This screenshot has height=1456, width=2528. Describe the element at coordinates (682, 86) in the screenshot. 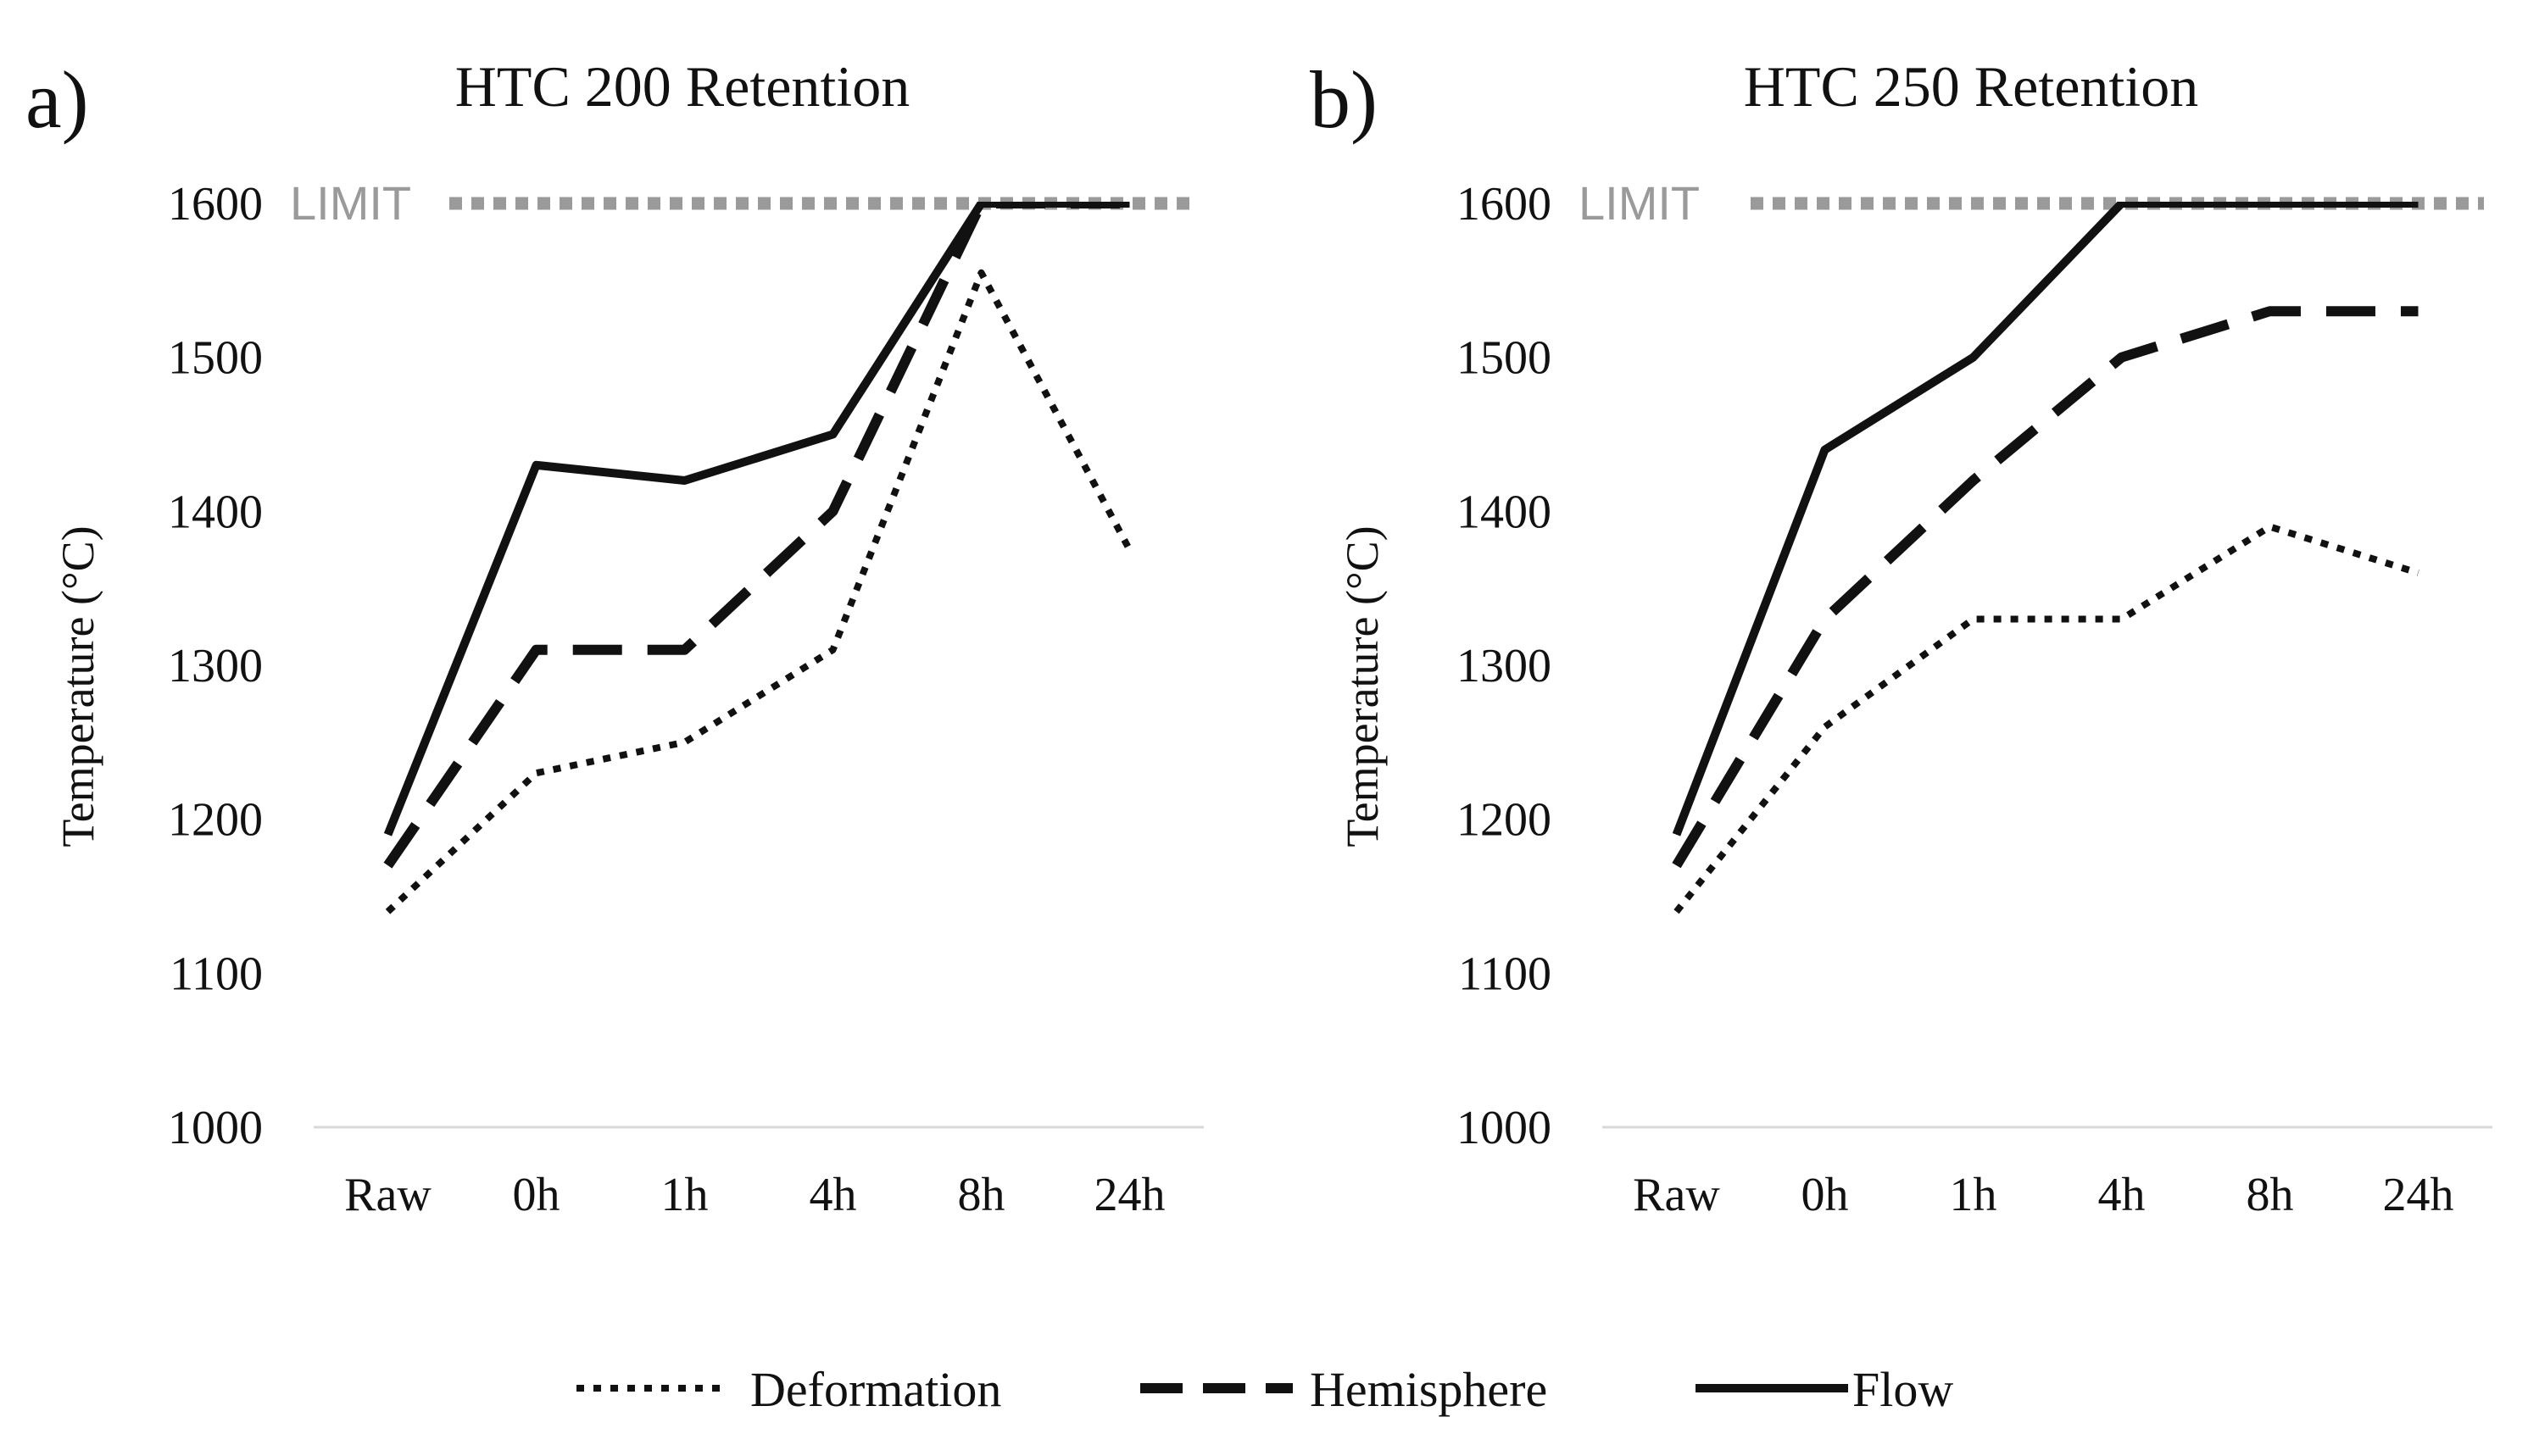

I see `chart-title: HTC 200 Retention` at that location.